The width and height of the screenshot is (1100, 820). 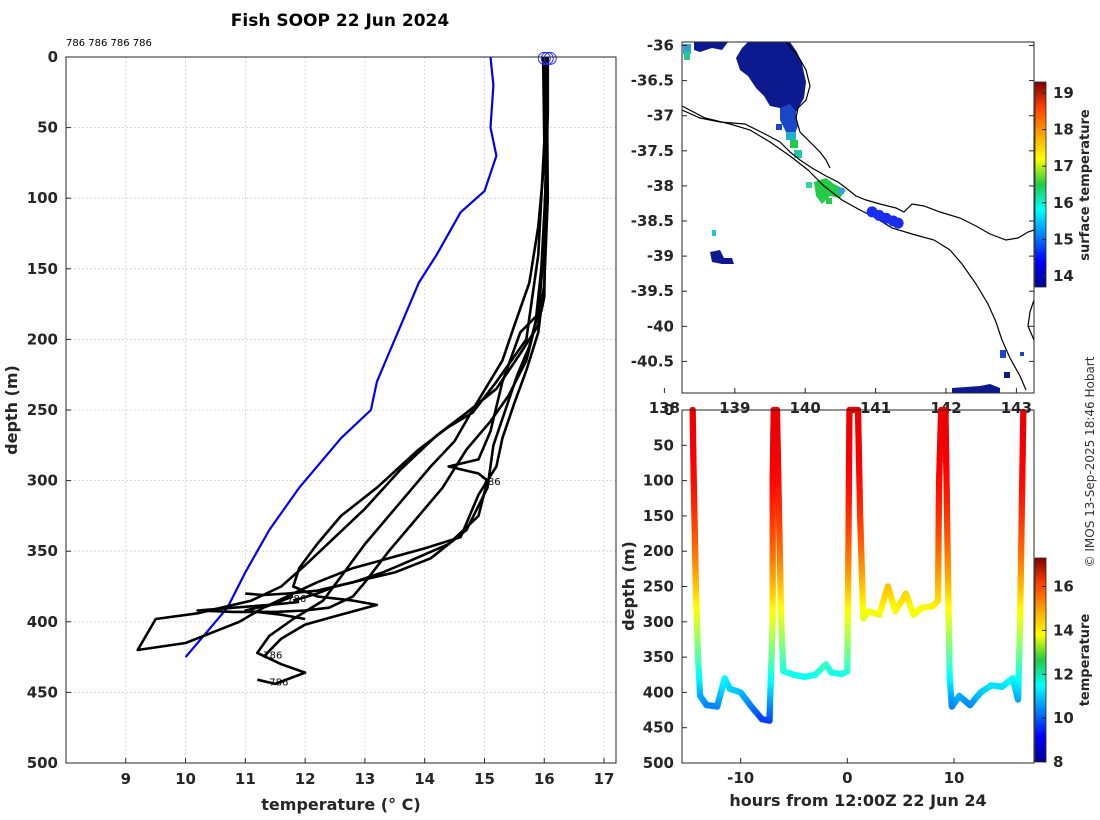 What do you see at coordinates (11, 410) in the screenshot?
I see `profile-y-label: depth (m)` at bounding box center [11, 410].